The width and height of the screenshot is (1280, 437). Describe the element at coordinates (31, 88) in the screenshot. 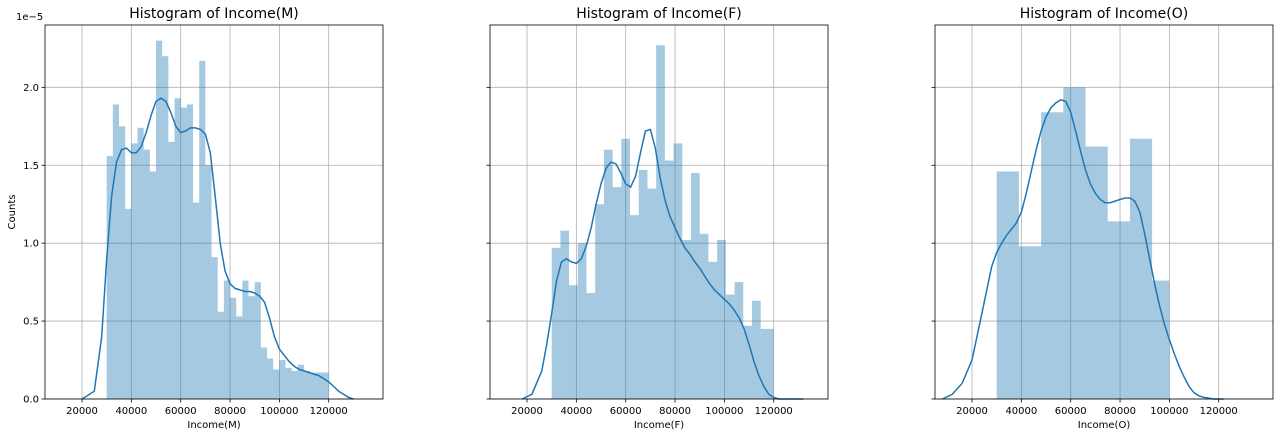

I see `y-tick-label: 2.0` at that location.